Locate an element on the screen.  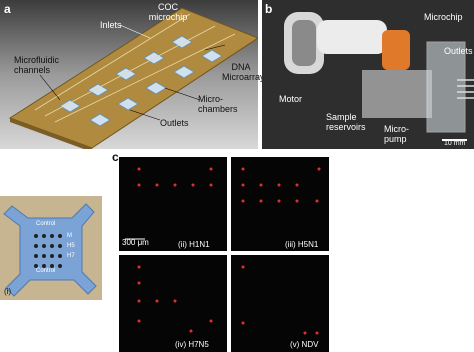
annotation: Inlets is located at coordinates (111, 25).